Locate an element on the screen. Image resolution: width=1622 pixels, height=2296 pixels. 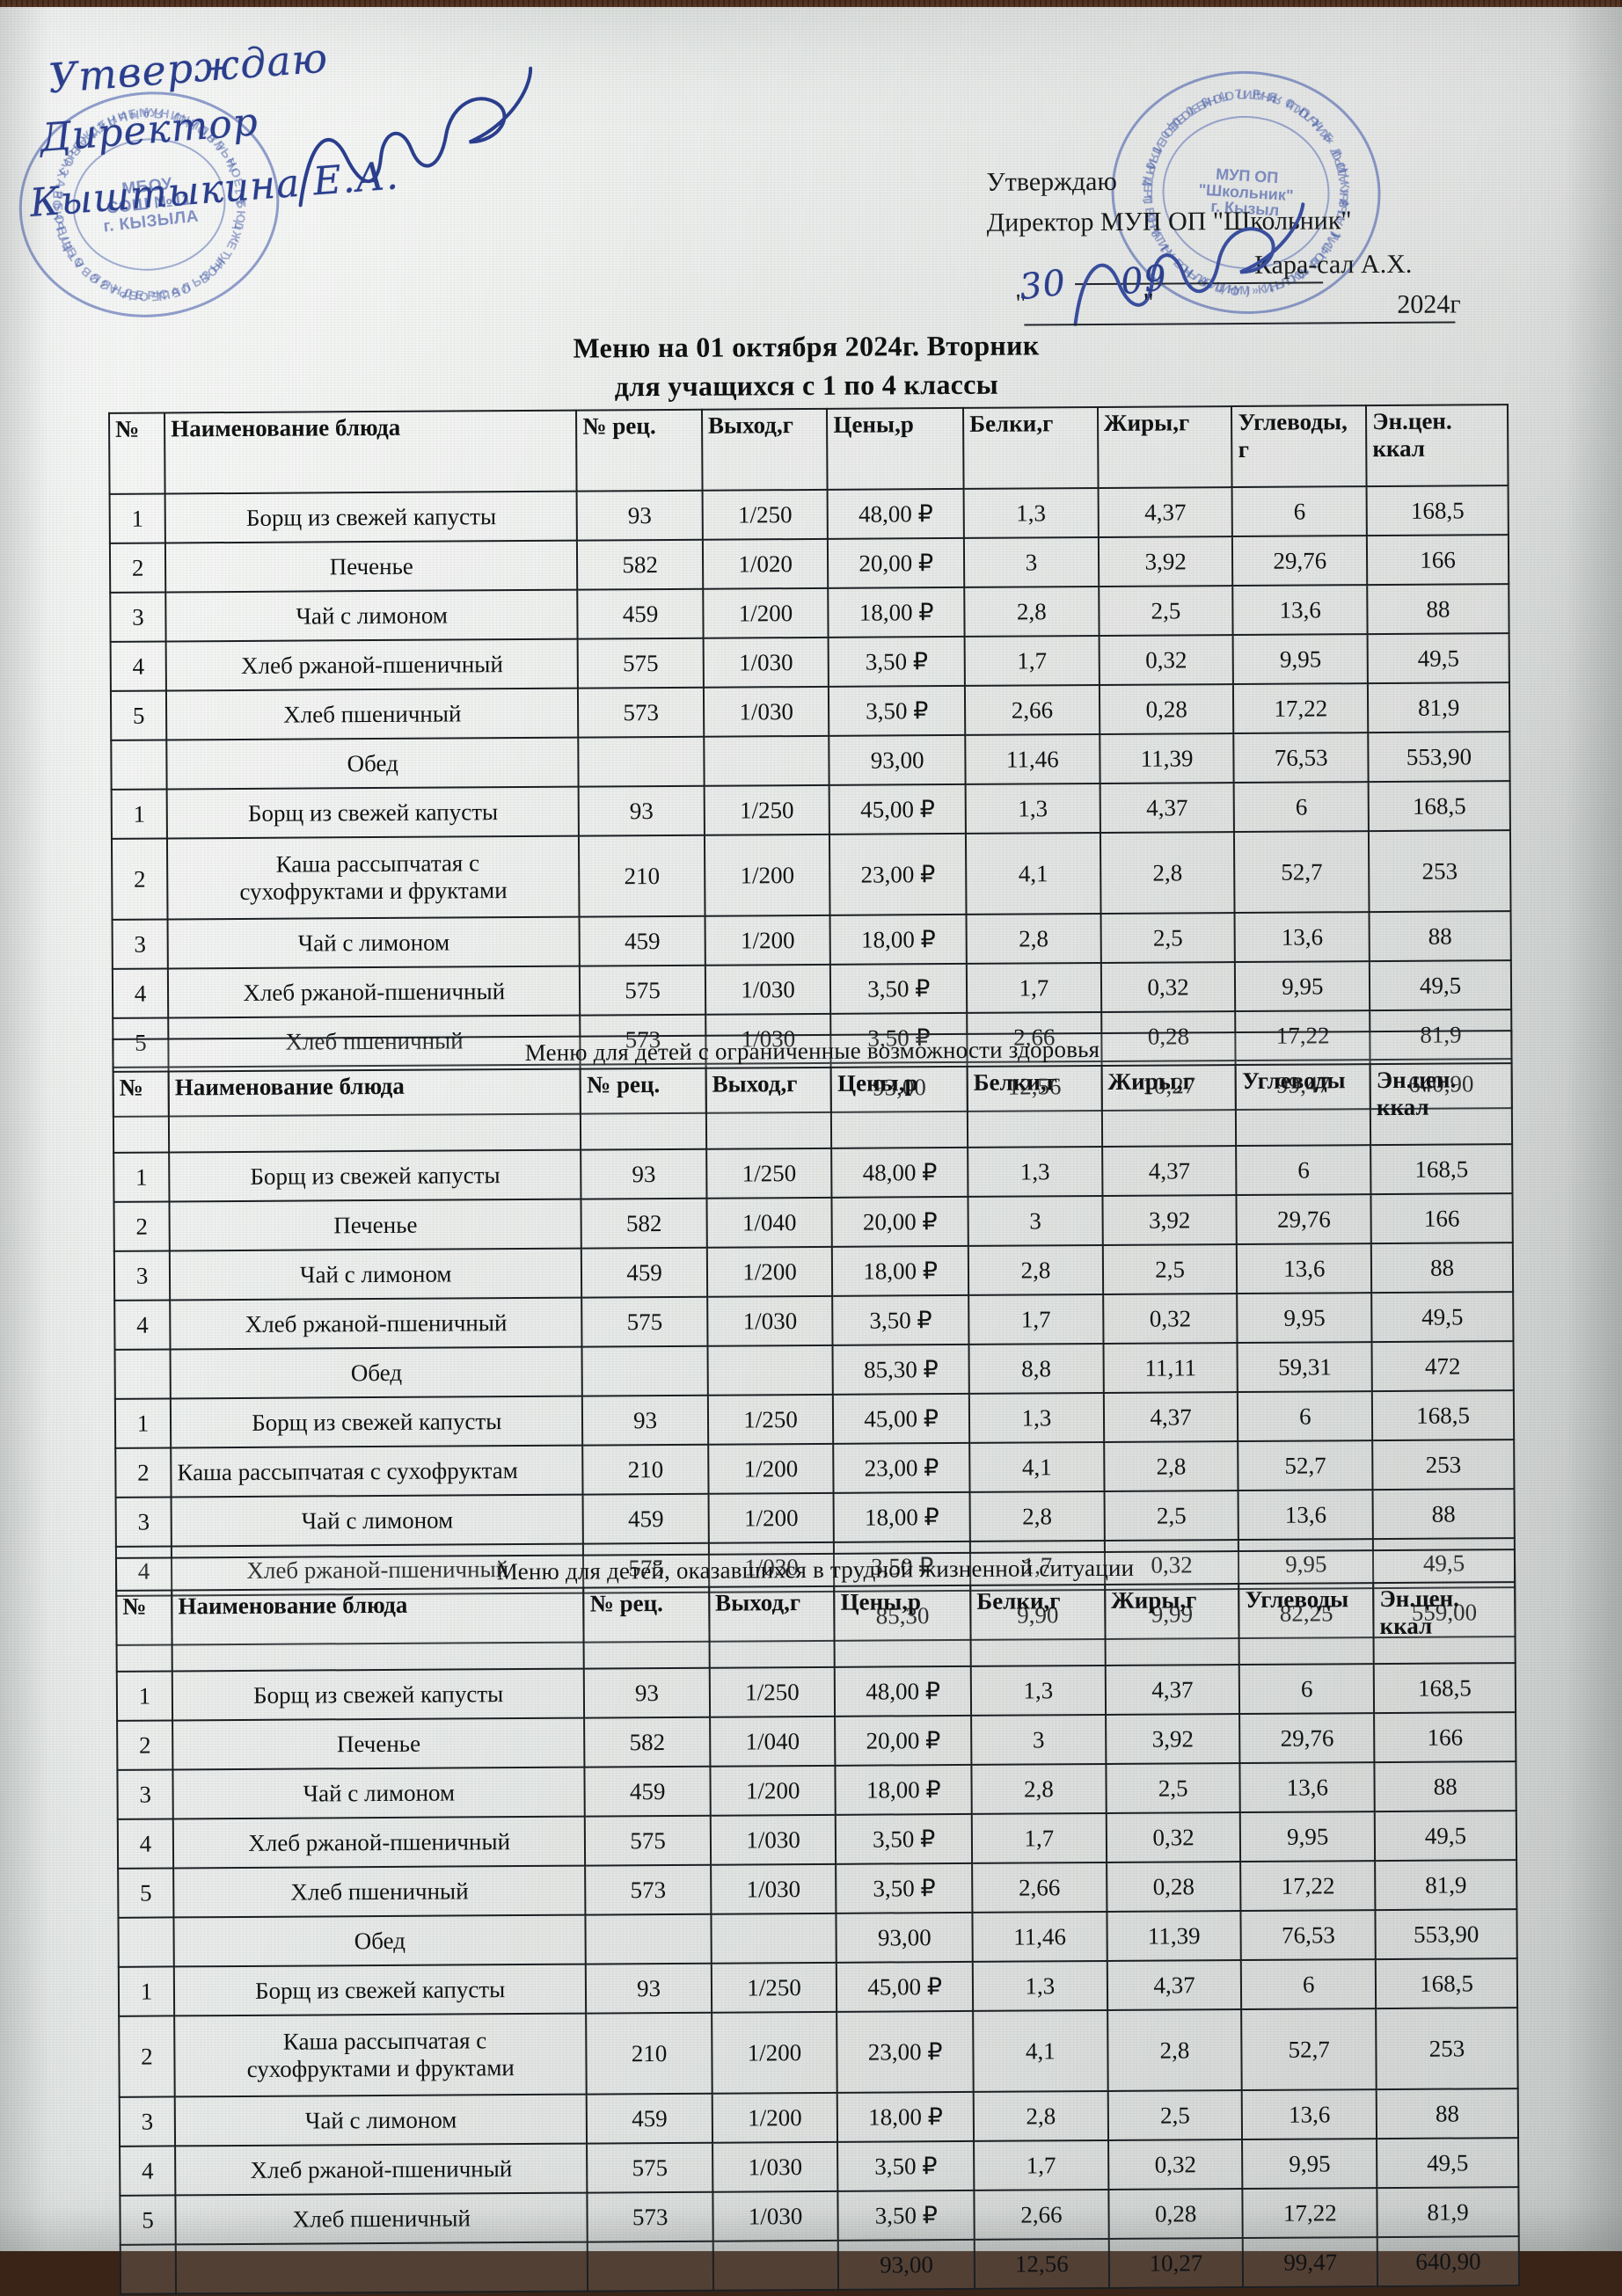
stamp-arc-char: К is located at coordinates (222, 258).